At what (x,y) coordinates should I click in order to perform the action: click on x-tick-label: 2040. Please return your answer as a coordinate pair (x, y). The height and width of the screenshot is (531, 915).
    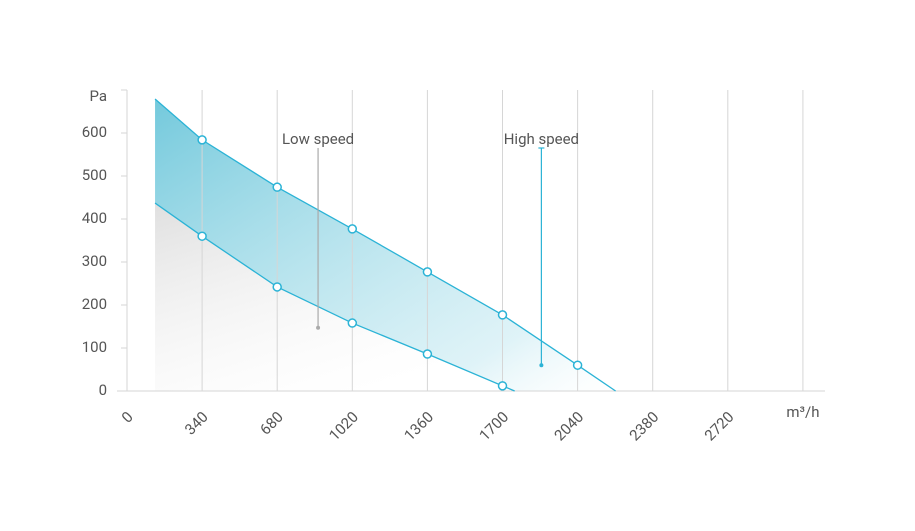
    Looking at the image, I should click on (569, 426).